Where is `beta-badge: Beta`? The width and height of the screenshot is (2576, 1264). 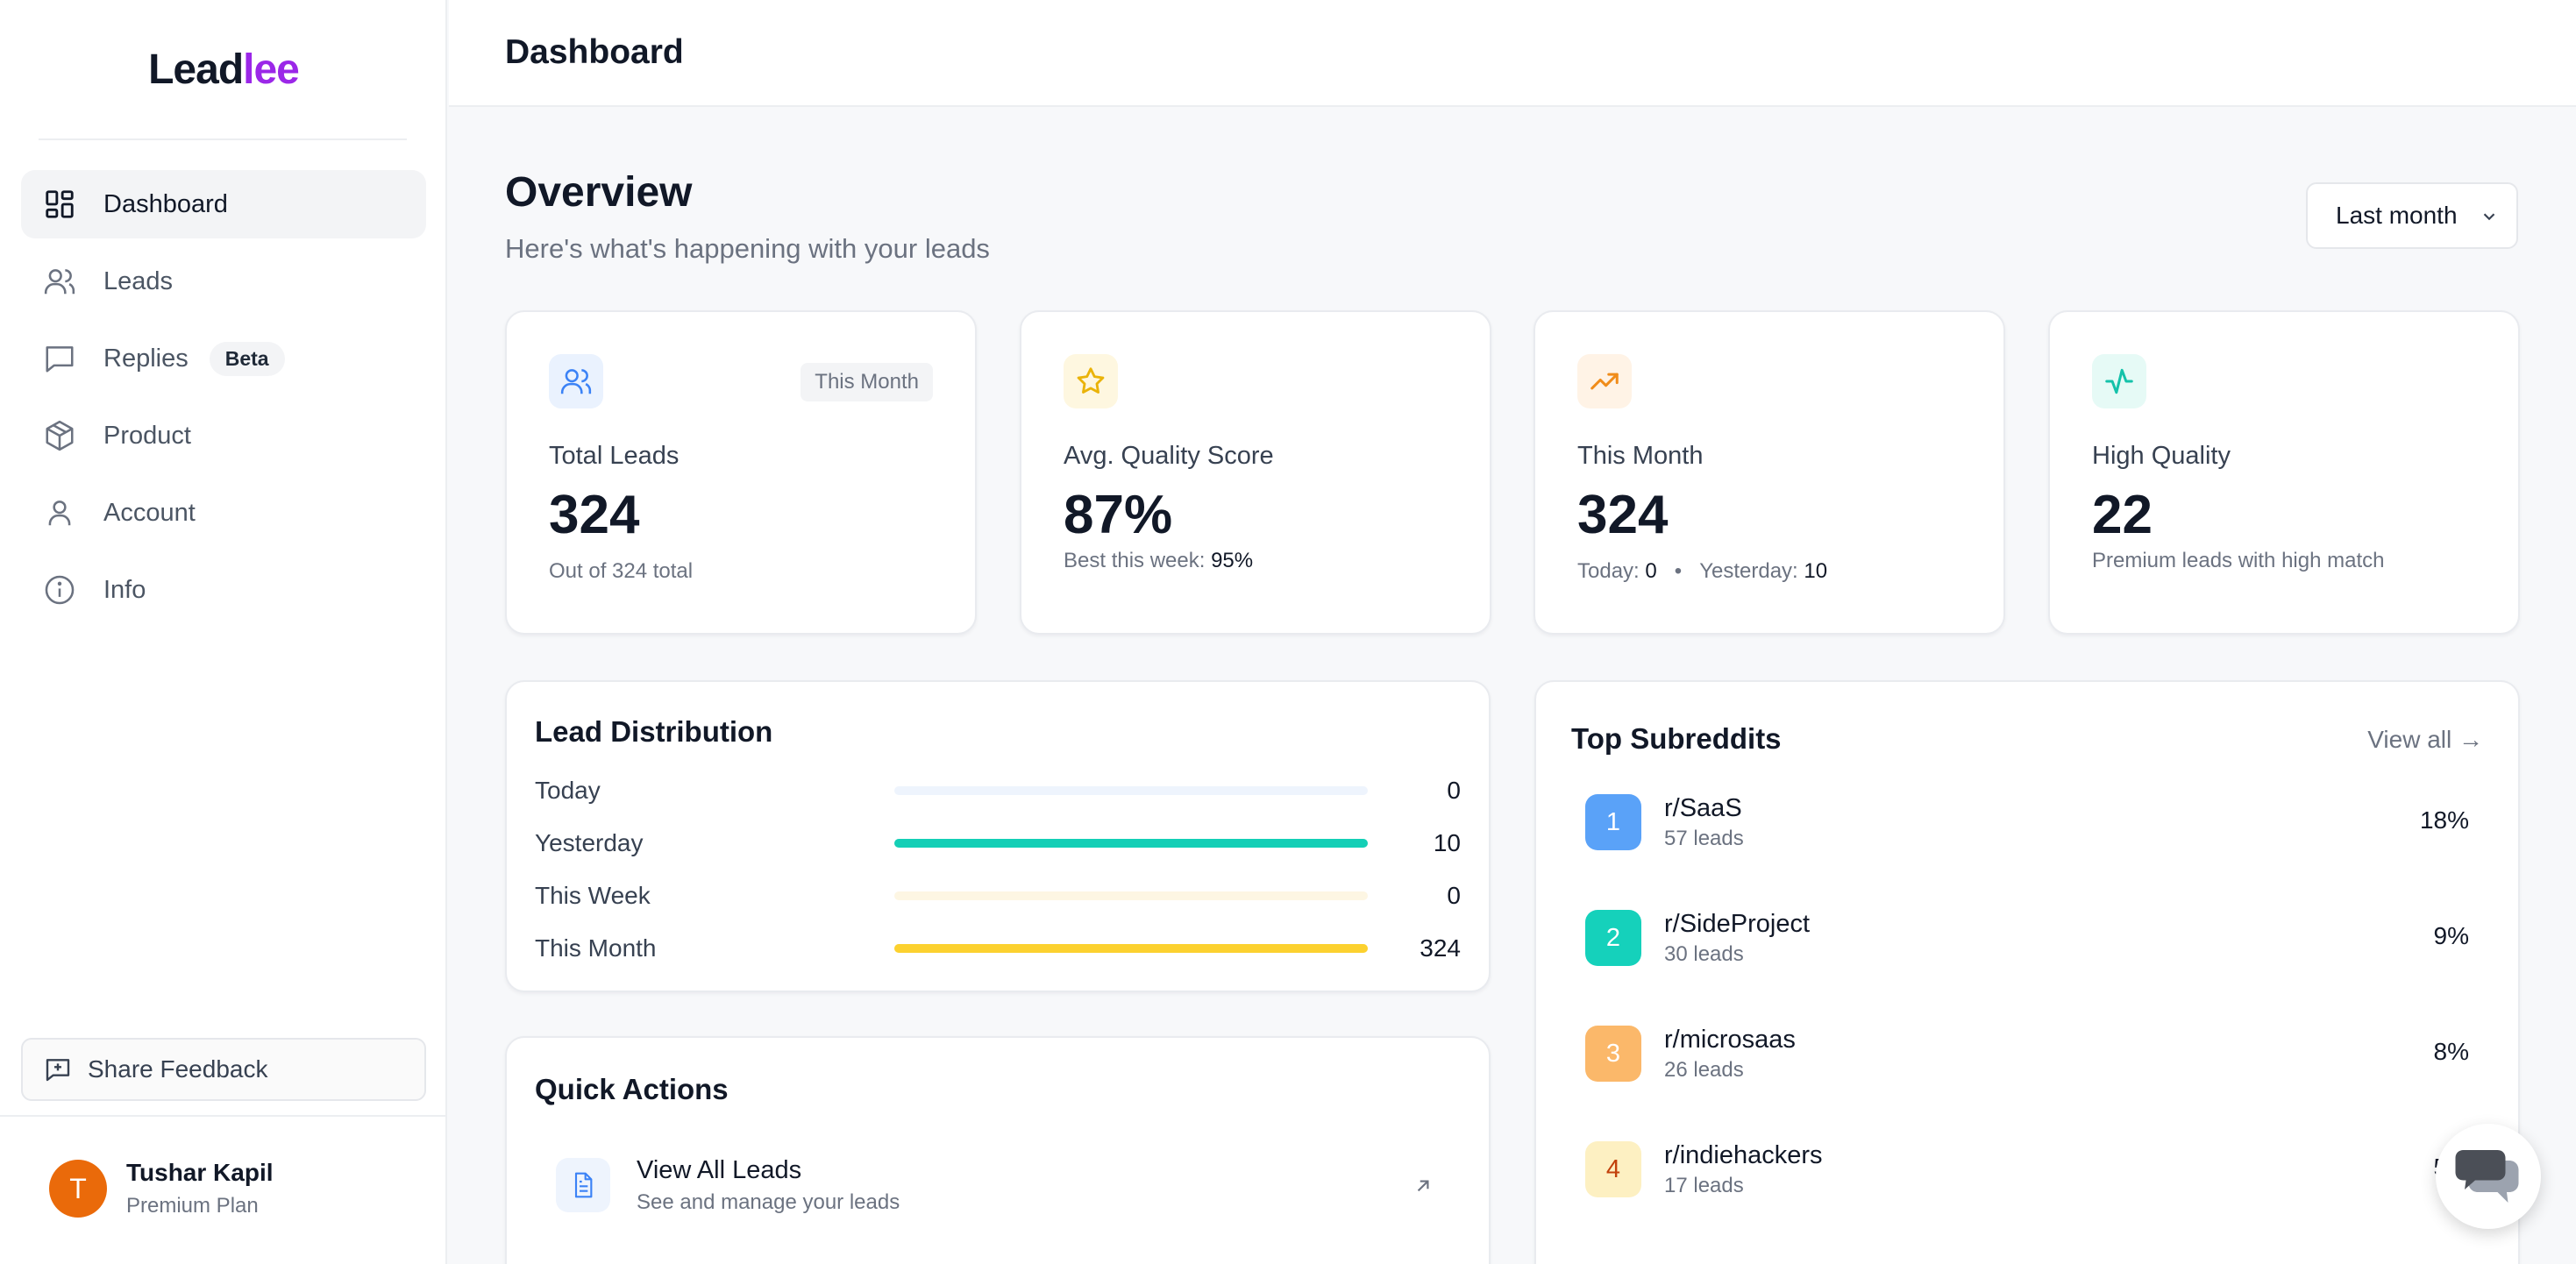 beta-badge: Beta is located at coordinates (247, 359).